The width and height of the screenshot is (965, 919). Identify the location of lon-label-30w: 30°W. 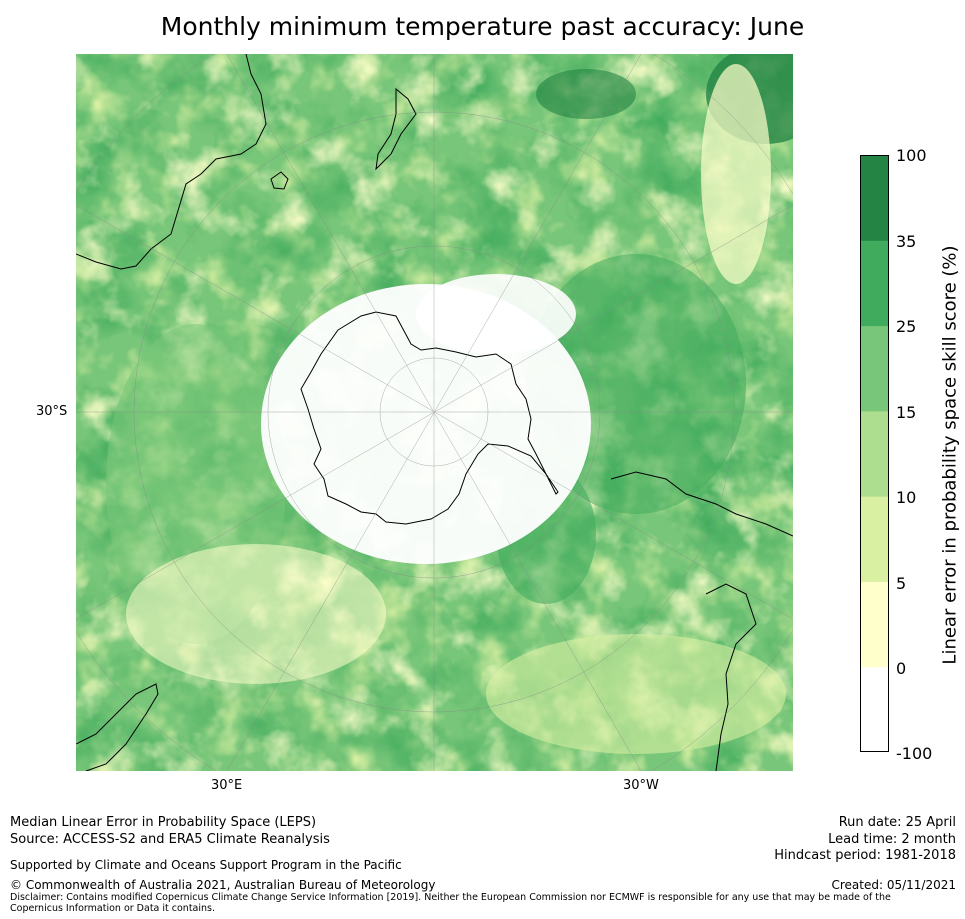
(641, 785).